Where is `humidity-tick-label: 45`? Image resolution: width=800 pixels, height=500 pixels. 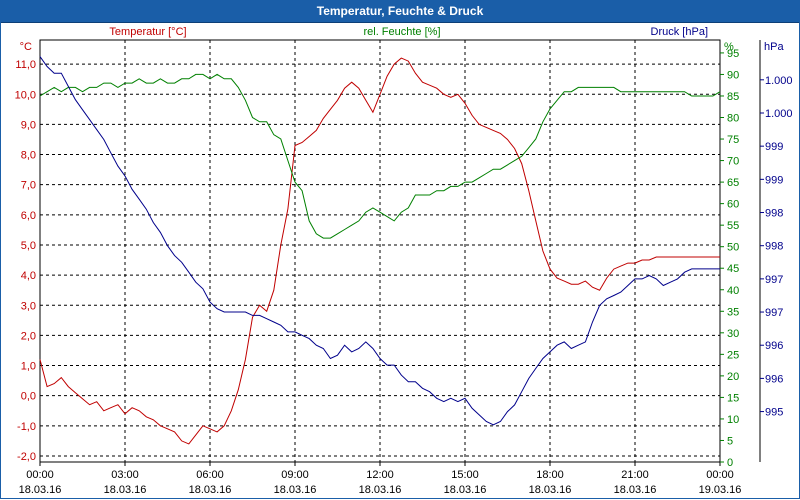 humidity-tick-label: 45 is located at coordinates (733, 269).